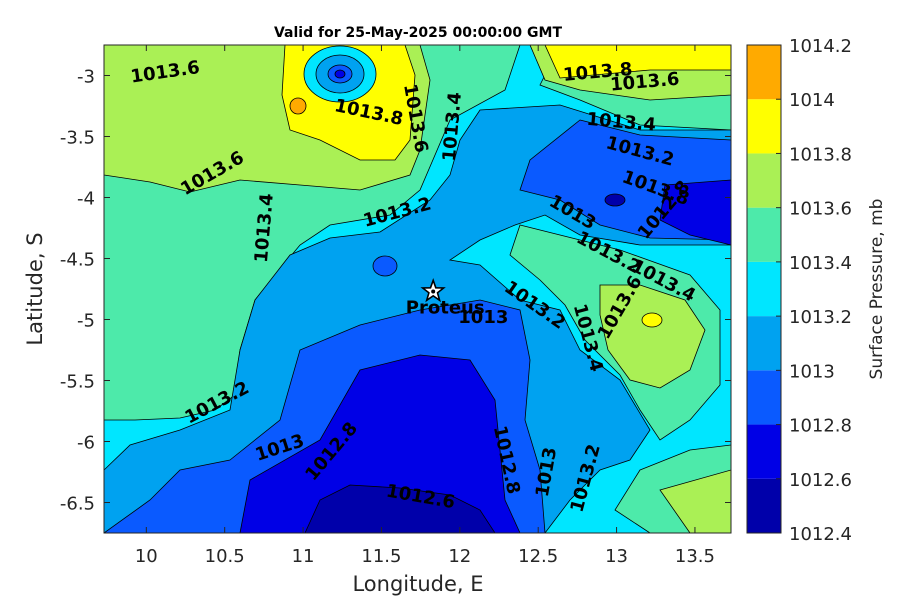  Describe the element at coordinates (418, 33) in the screenshot. I see `chart-title: Valid for 25-May-2025 00:00:00 GMT` at that location.